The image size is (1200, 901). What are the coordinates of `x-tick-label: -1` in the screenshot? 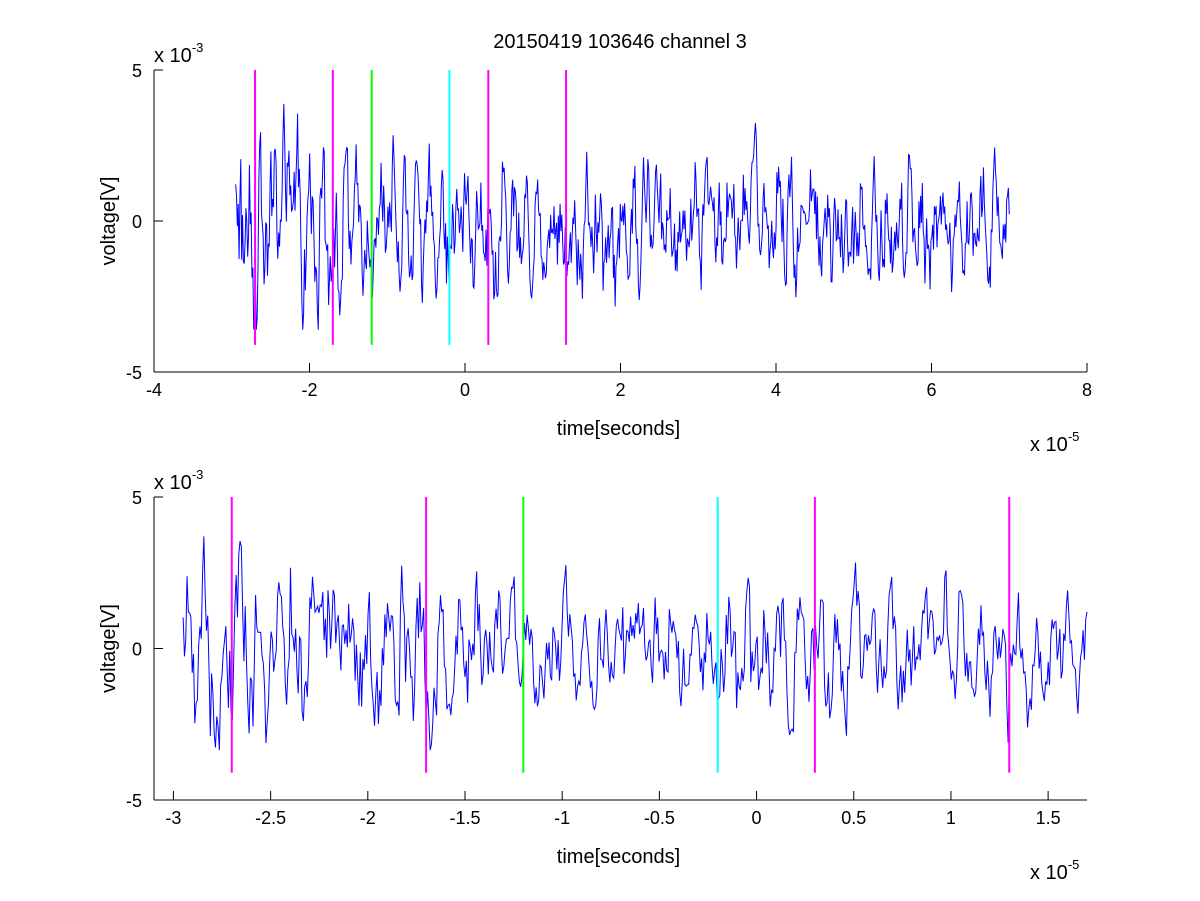 It's located at (562, 818).